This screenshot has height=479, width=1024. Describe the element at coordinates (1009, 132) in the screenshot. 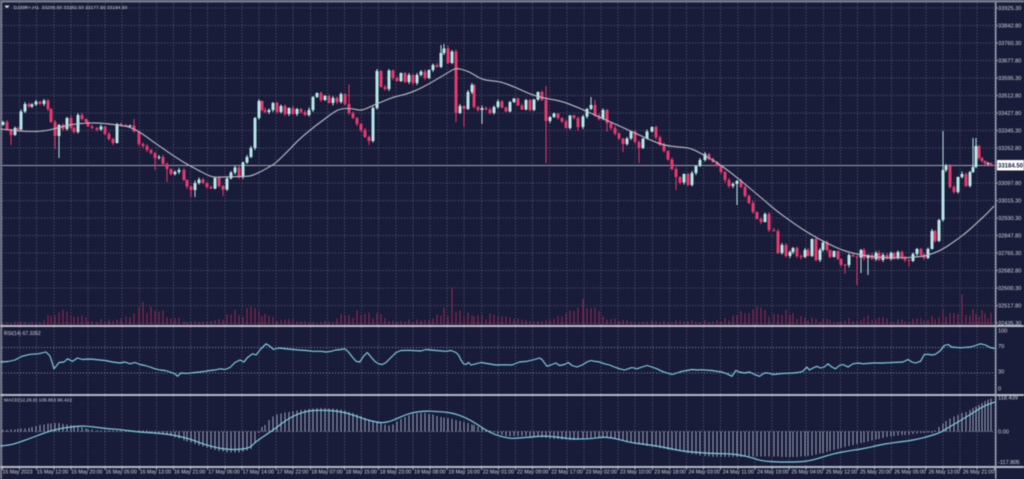

I see `svg-text: 33345.30` at that location.